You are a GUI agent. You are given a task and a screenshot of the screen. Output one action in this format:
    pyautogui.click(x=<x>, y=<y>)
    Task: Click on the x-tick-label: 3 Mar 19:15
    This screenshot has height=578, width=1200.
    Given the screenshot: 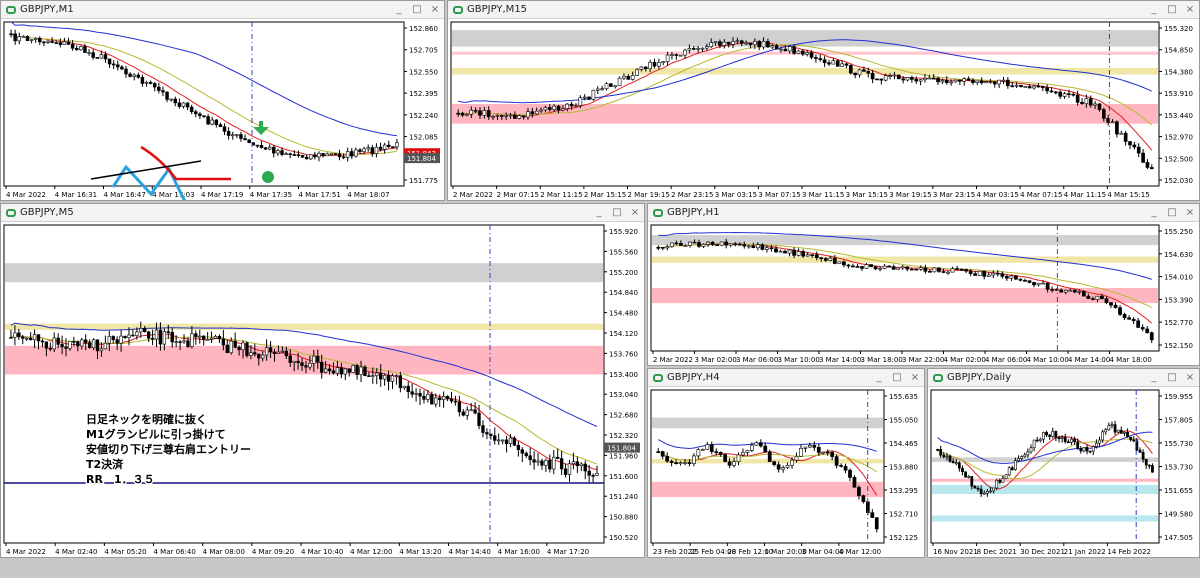 What is the action you would take?
    pyautogui.click(x=910, y=195)
    